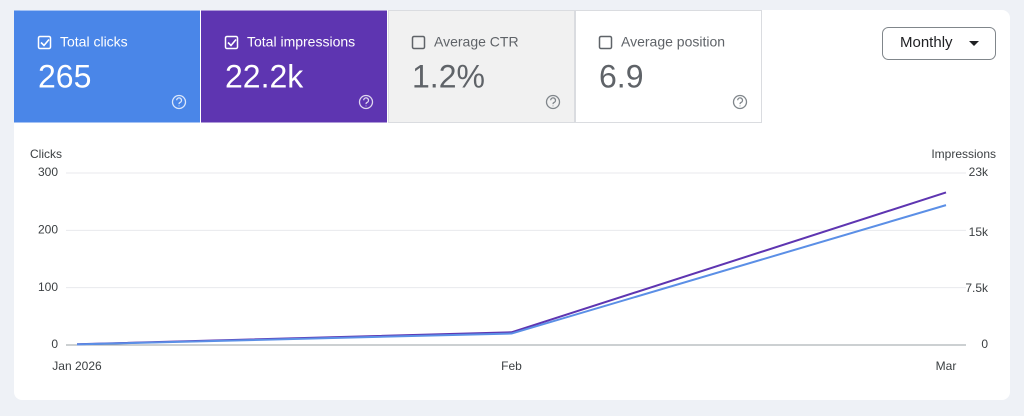 Image resolution: width=1024 pixels, height=416 pixels. What do you see at coordinates (511, 366) in the screenshot?
I see `x-tick-label: Feb` at bounding box center [511, 366].